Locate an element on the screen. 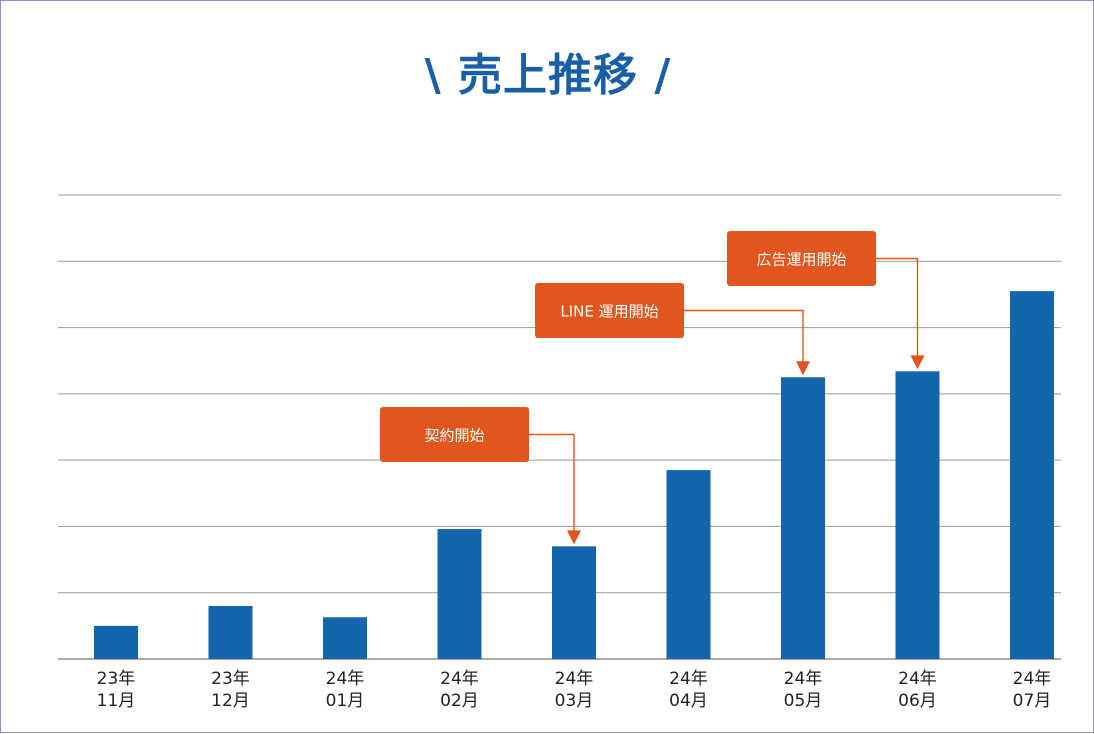  x-tick-label-month: 03月 is located at coordinates (574, 701).